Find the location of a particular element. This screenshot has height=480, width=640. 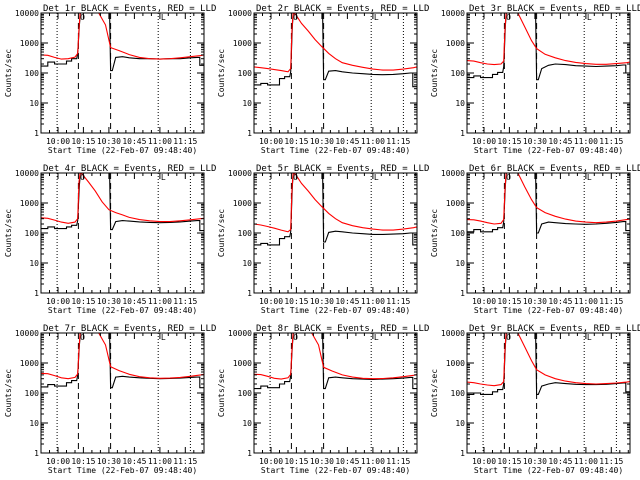

panel-title: Det 6r BLACK = Events, RED = LLD is located at coordinates (554, 169).